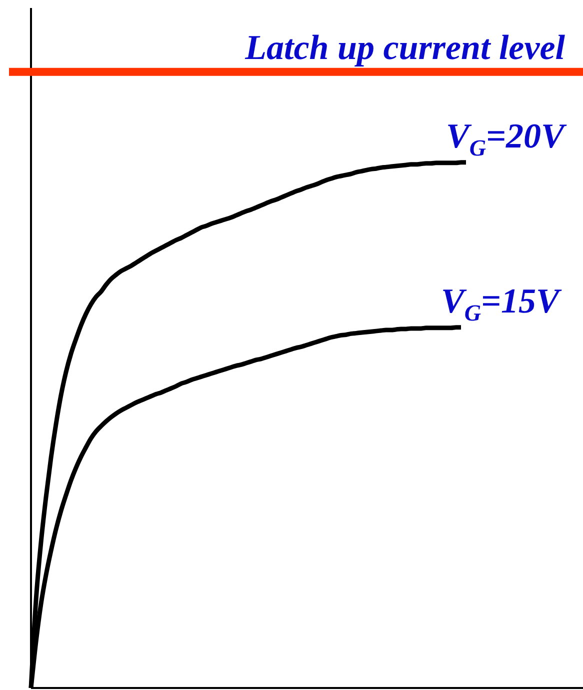 This screenshot has height=690, width=583. I want to click on series-label: V$_{G}$=15V, so click(501, 303).